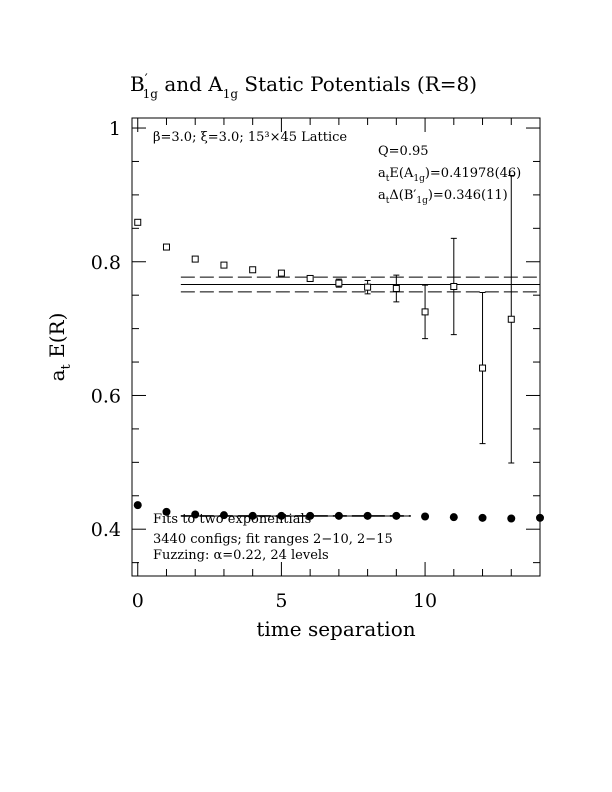 The width and height of the screenshot is (612, 792). I want to click on x-axis-title: time separation, so click(335, 629).